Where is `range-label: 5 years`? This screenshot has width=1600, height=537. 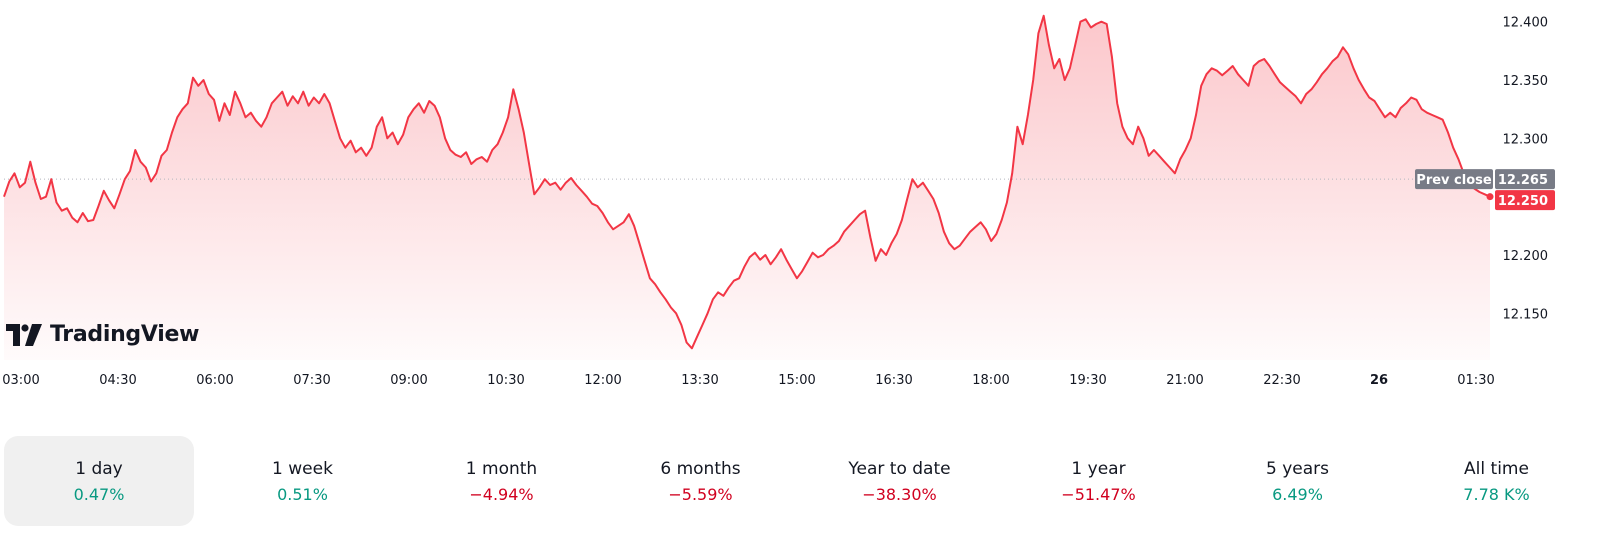 range-label: 5 years is located at coordinates (1297, 468).